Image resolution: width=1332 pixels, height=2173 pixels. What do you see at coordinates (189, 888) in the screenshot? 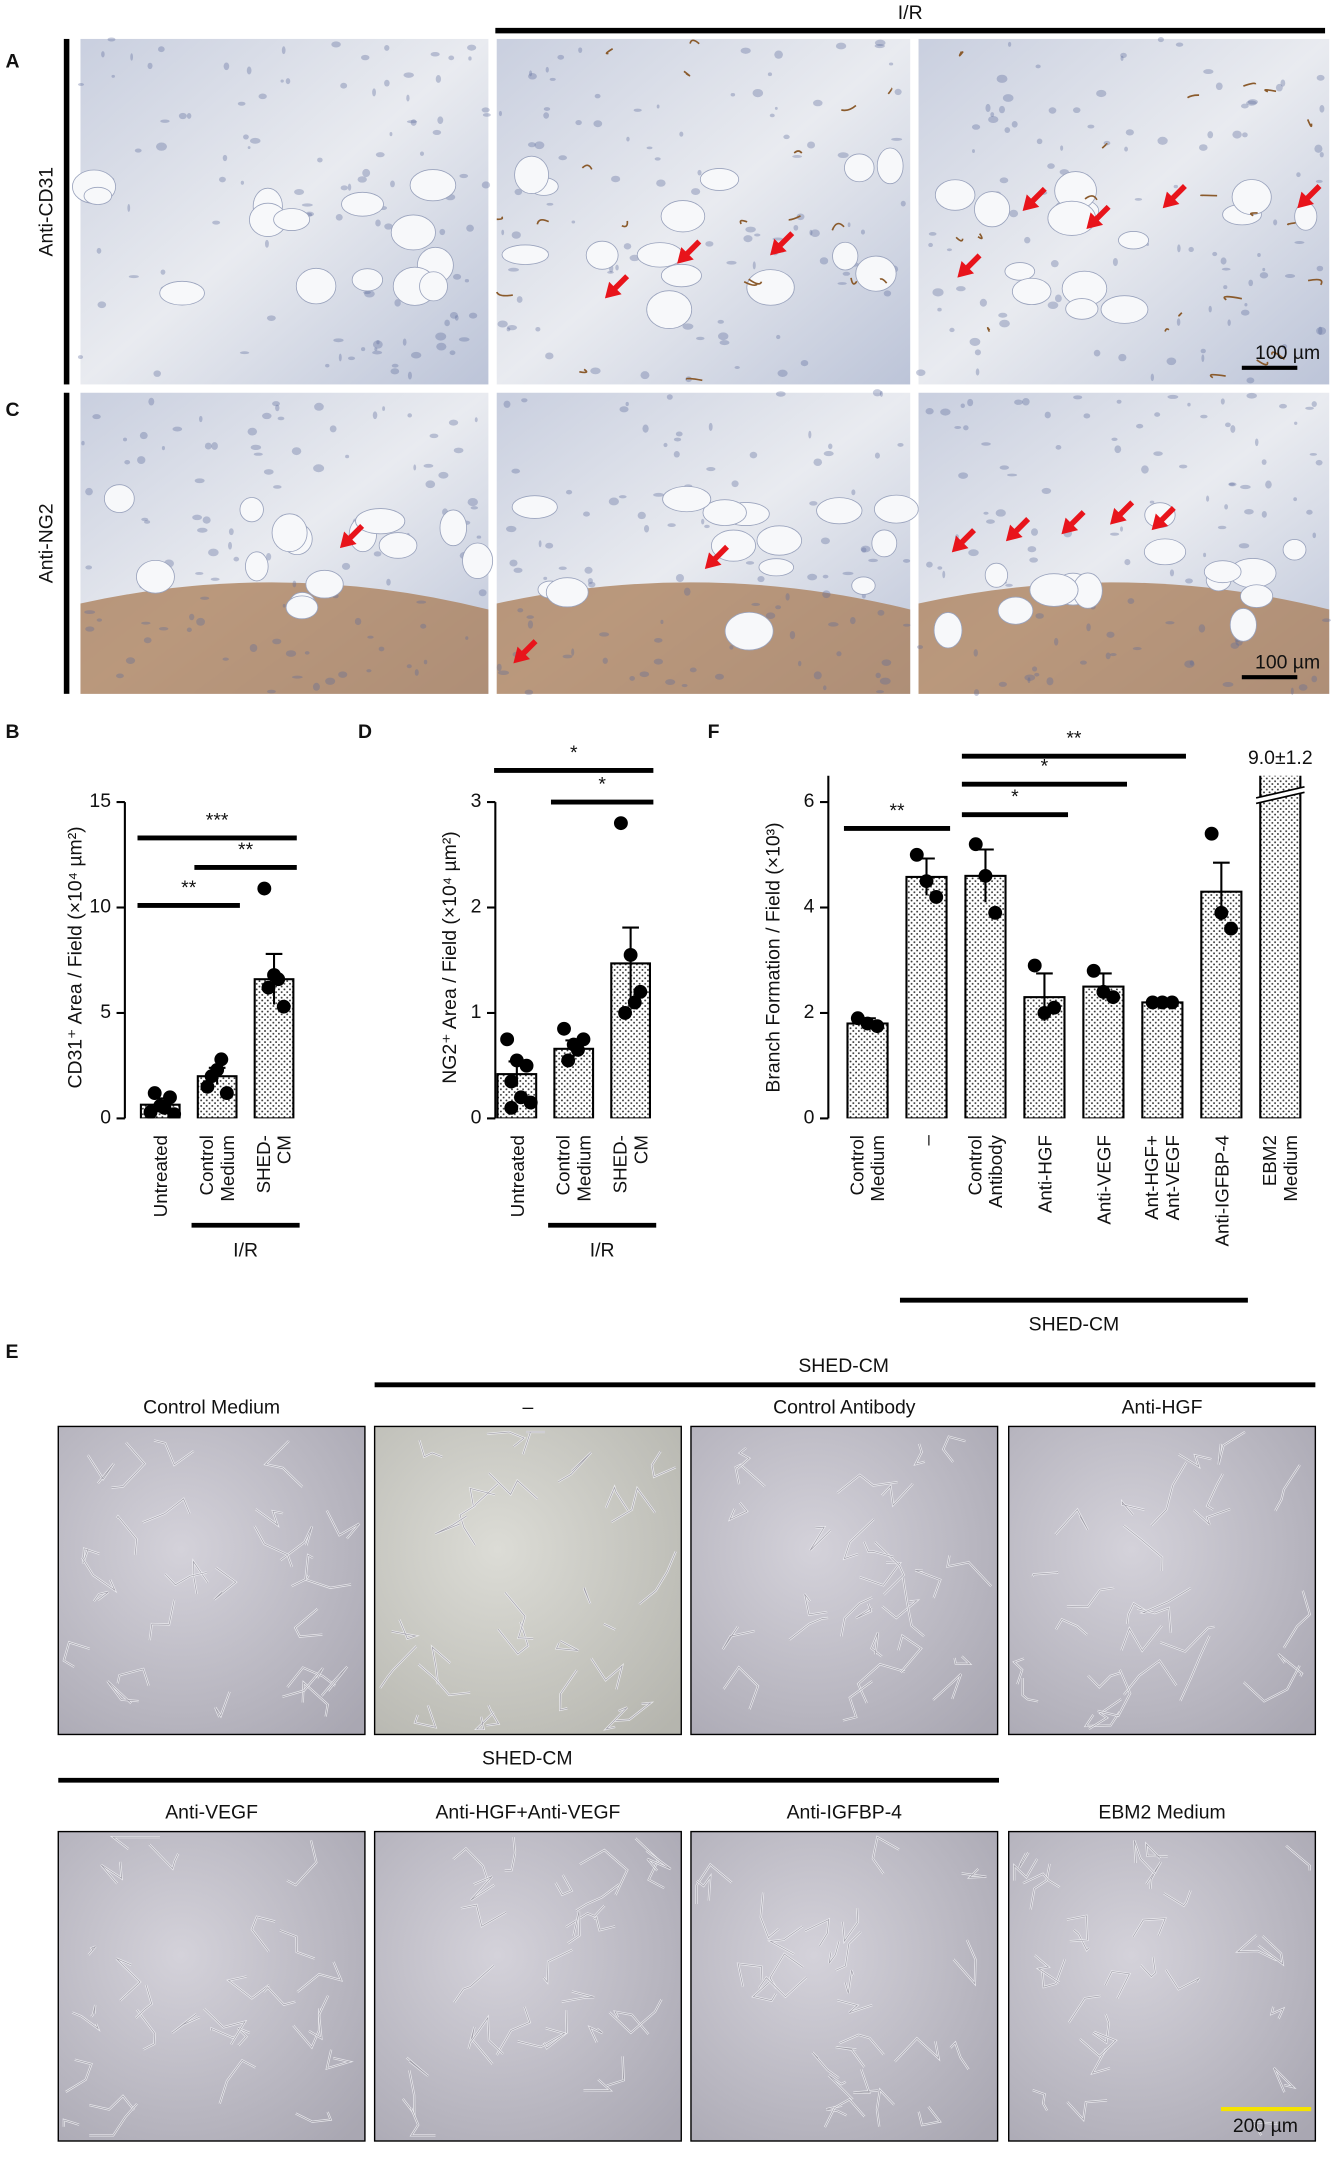
I see `significance-label: **` at bounding box center [189, 888].